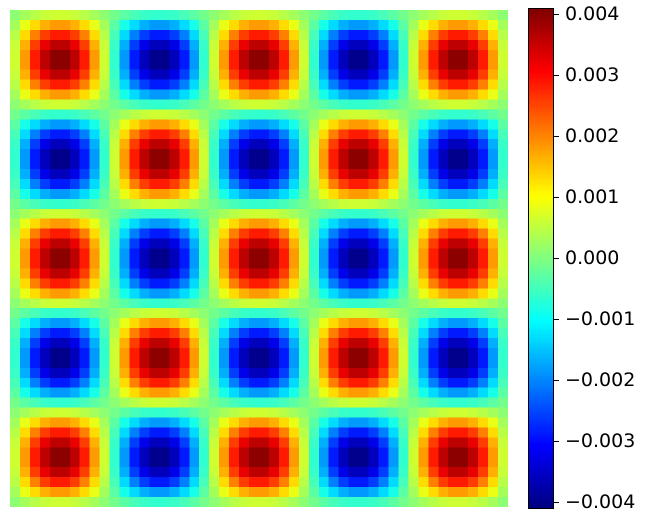 The height and width of the screenshot is (520, 656). Describe the element at coordinates (600, 319) in the screenshot. I see `colorbar-tick-label: −0.001` at that location.